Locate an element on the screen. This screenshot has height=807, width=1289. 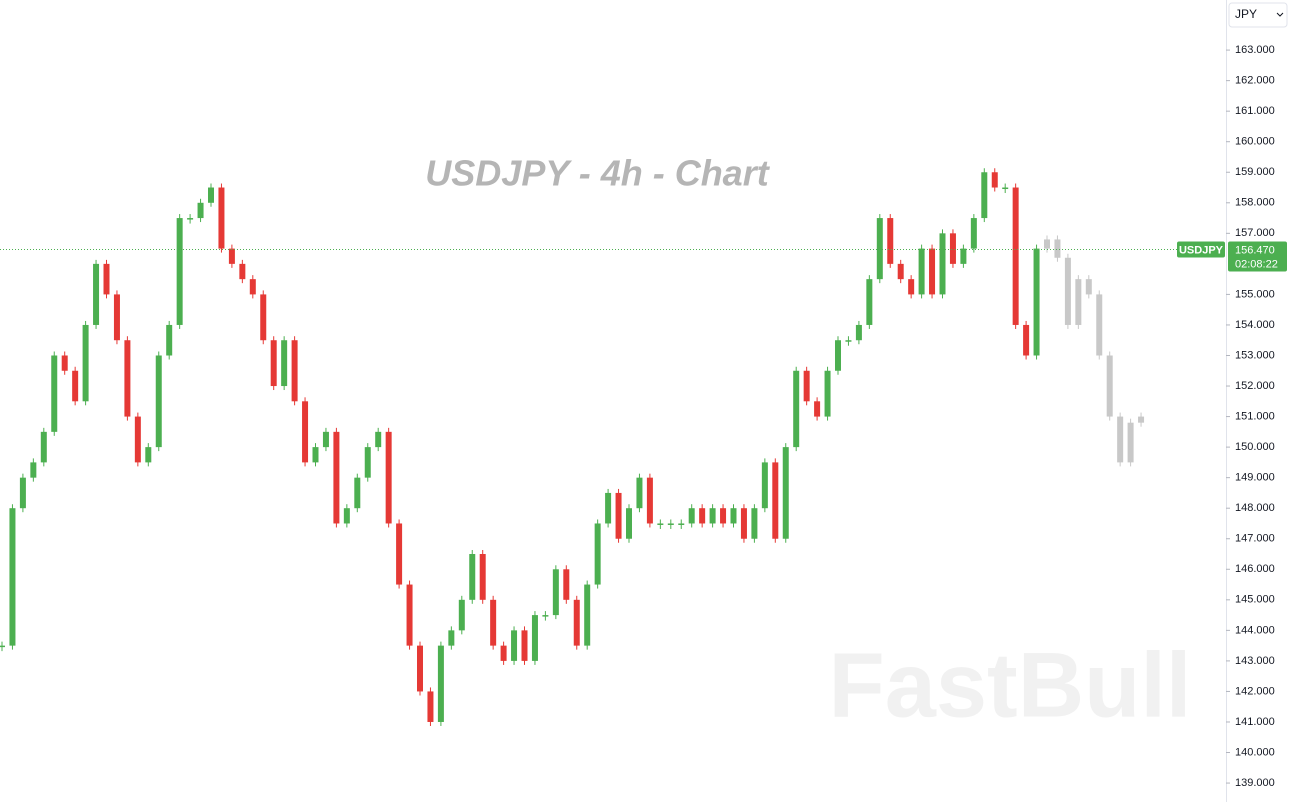
y-tick-label: 140.000 is located at coordinates (1255, 752).